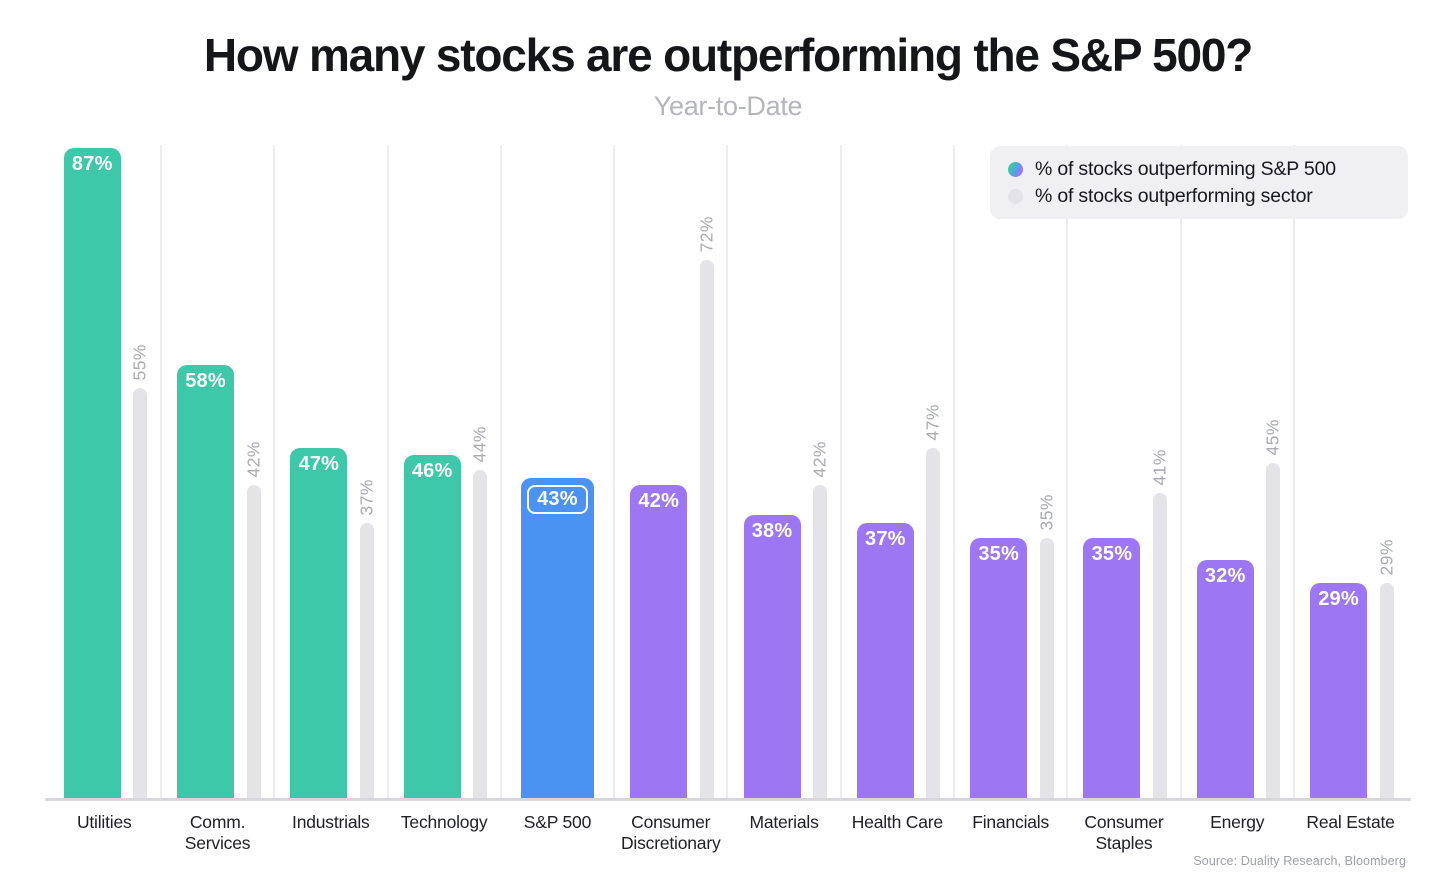 The width and height of the screenshot is (1456, 874). What do you see at coordinates (206, 582) in the screenshot?
I see `bar-sp500-series-comm-services: 58%` at bounding box center [206, 582].